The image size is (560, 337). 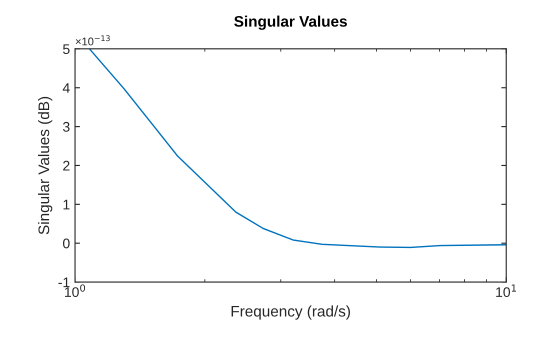 What do you see at coordinates (66, 88) in the screenshot?
I see `y-tick-label: 4` at bounding box center [66, 88].